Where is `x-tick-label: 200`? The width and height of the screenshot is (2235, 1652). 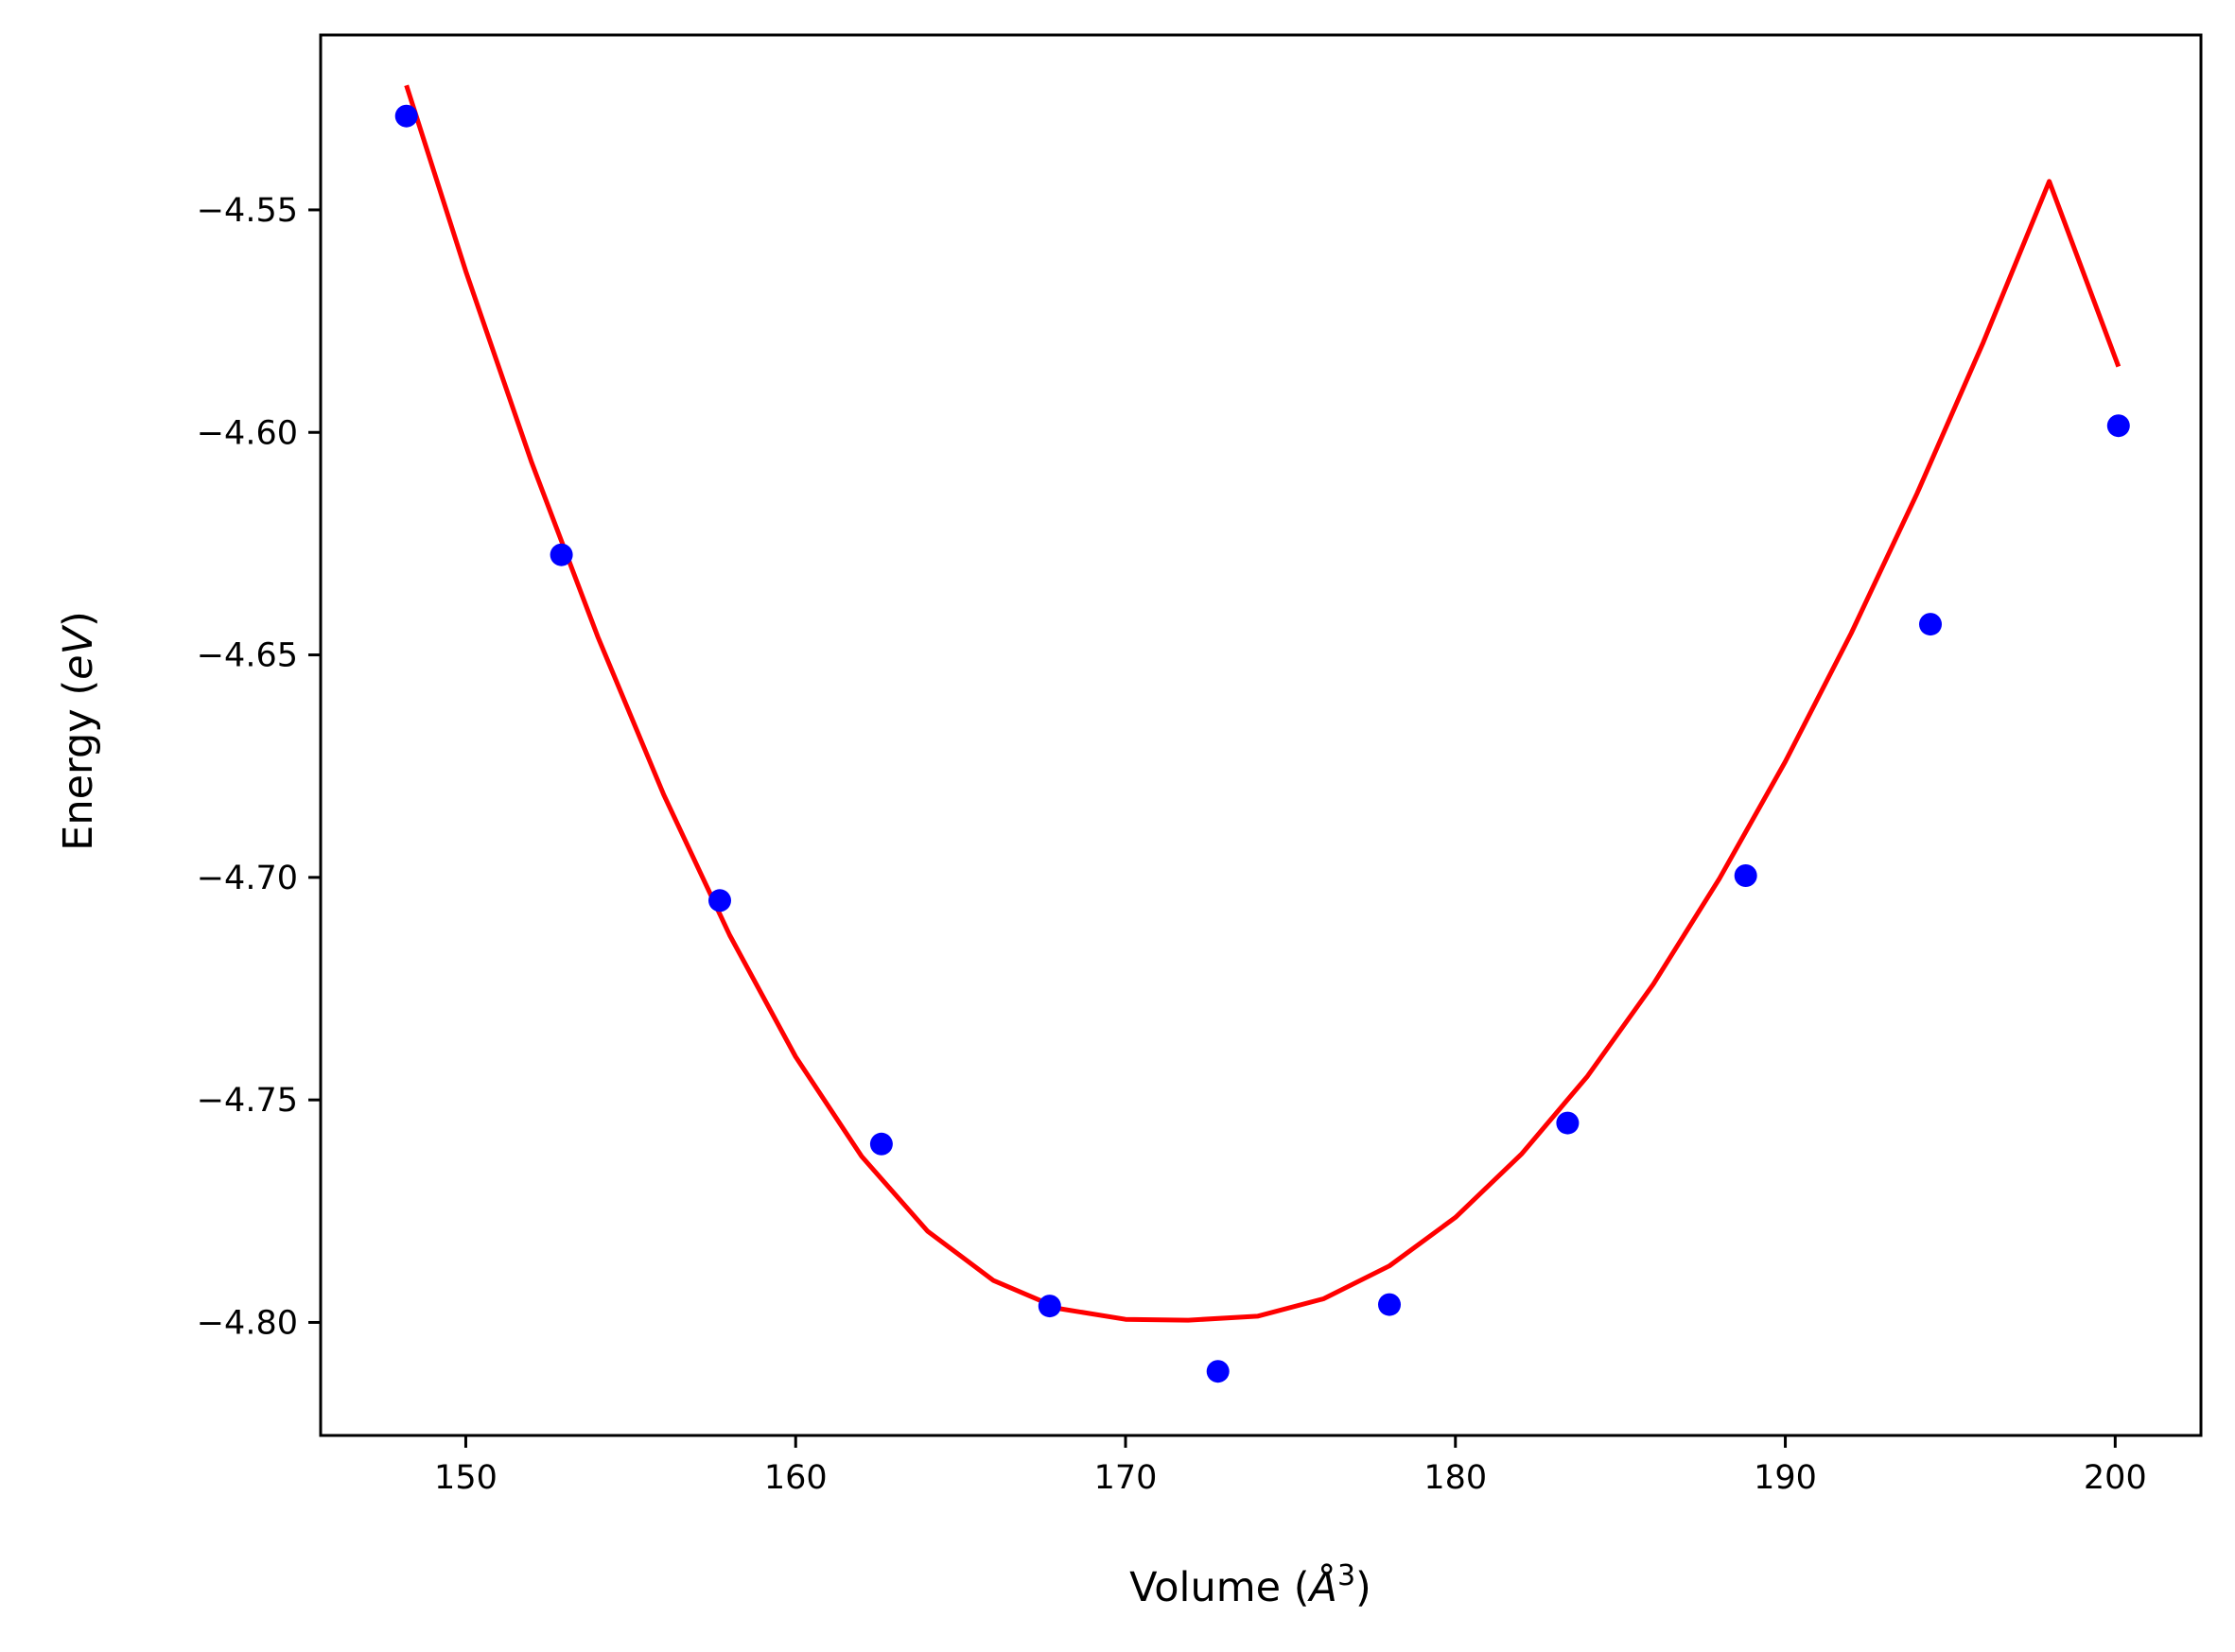 x-tick-label: 200 is located at coordinates (2115, 1478).